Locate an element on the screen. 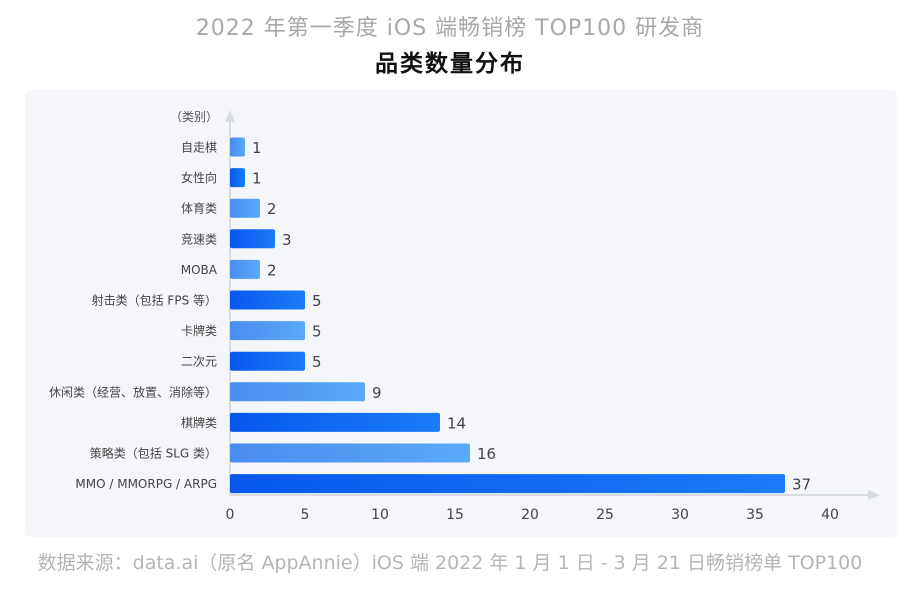 This screenshot has height=593, width=900. category-label: MMO / MMORPG / ARPG is located at coordinates (146, 484).